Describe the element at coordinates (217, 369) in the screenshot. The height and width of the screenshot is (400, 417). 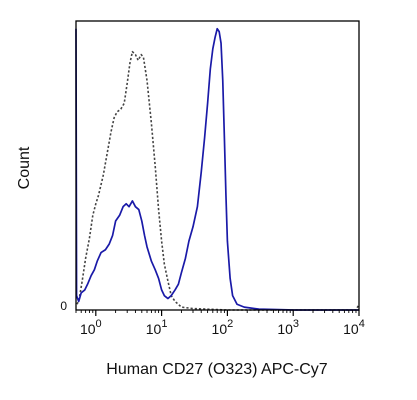
I see `x-axis-label: Human CD27 (O323) APC-Cy7` at that location.